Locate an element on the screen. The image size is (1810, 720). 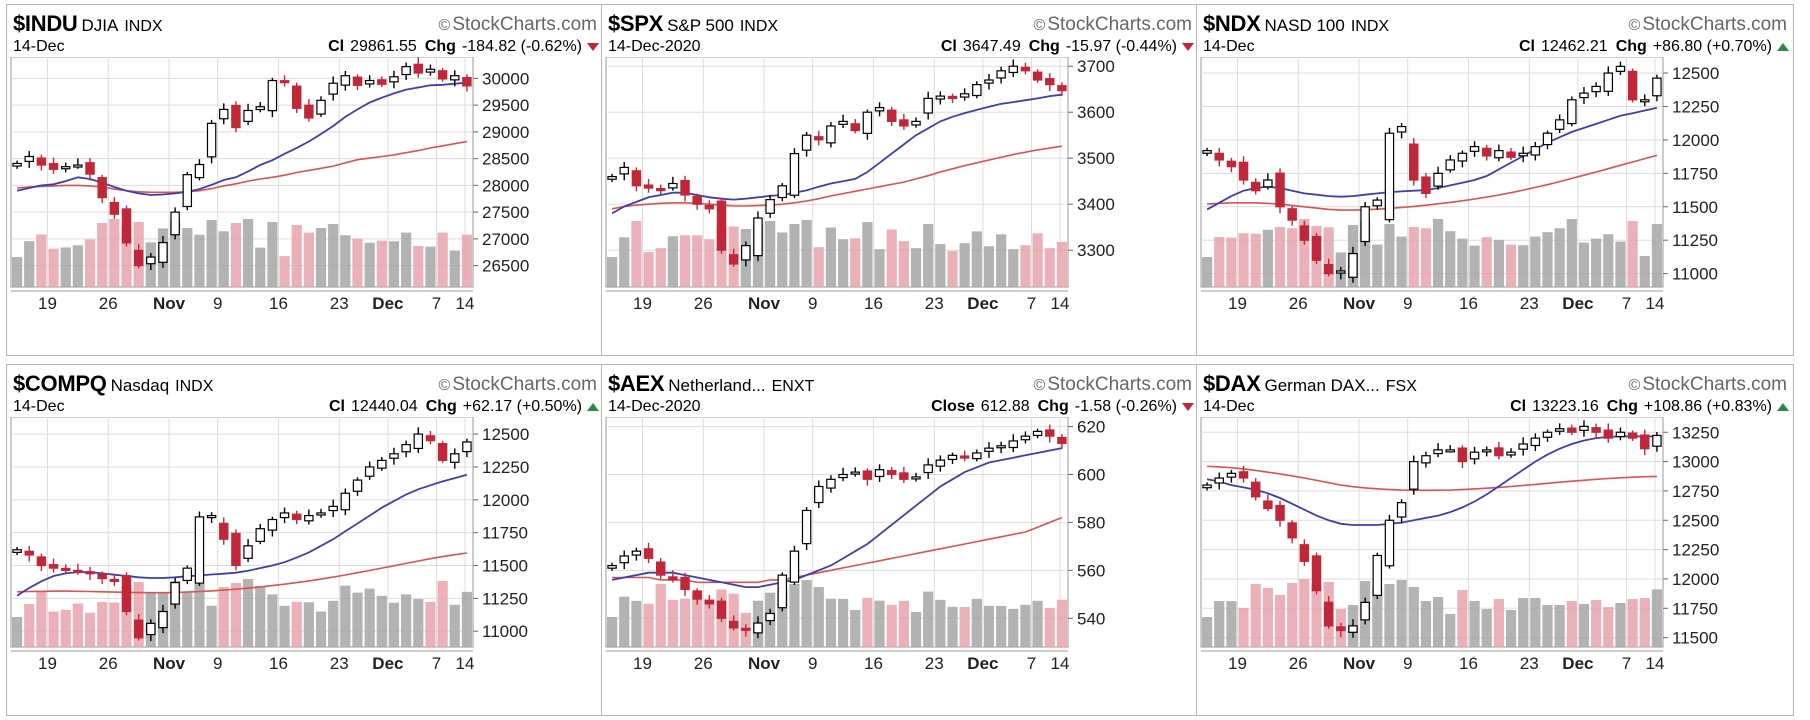
symbol: $SPX is located at coordinates (636, 23).